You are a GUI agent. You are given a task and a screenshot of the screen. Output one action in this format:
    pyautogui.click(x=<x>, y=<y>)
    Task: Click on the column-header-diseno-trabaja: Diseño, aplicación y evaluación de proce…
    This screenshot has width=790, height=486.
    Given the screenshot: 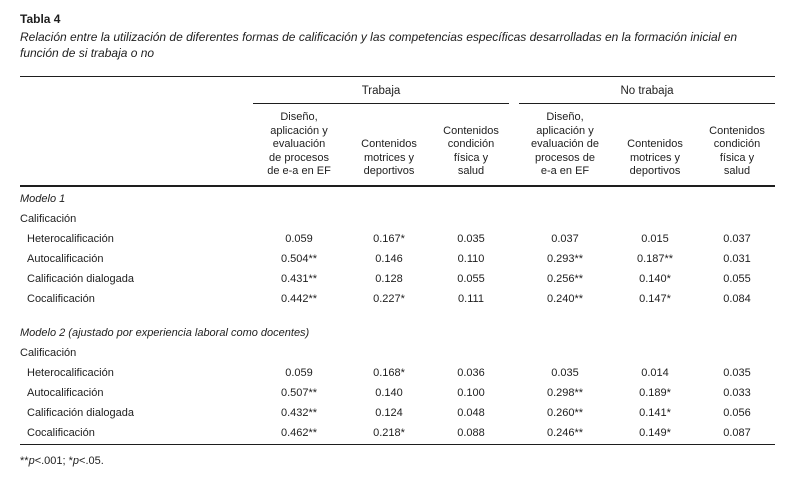 What is the action you would take?
    pyautogui.click(x=299, y=145)
    